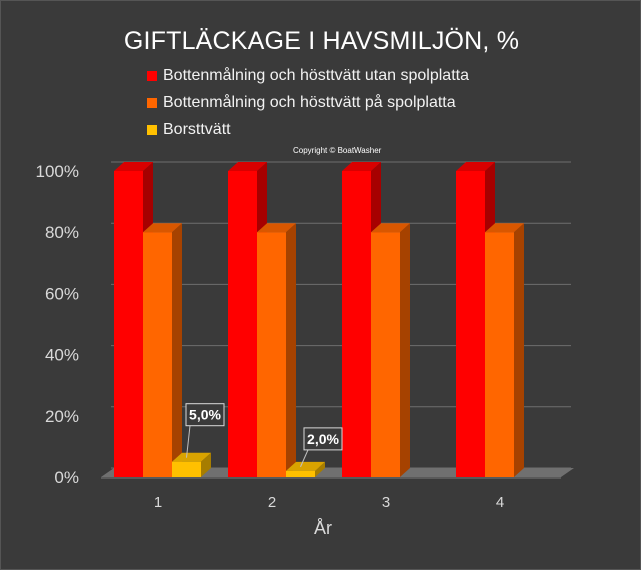 Image resolution: width=641 pixels, height=570 pixels. Describe the element at coordinates (321, 41) in the screenshot. I see `chart-title: GIFTLÄCKAGE I HAVSMILJÖN, %` at that location.